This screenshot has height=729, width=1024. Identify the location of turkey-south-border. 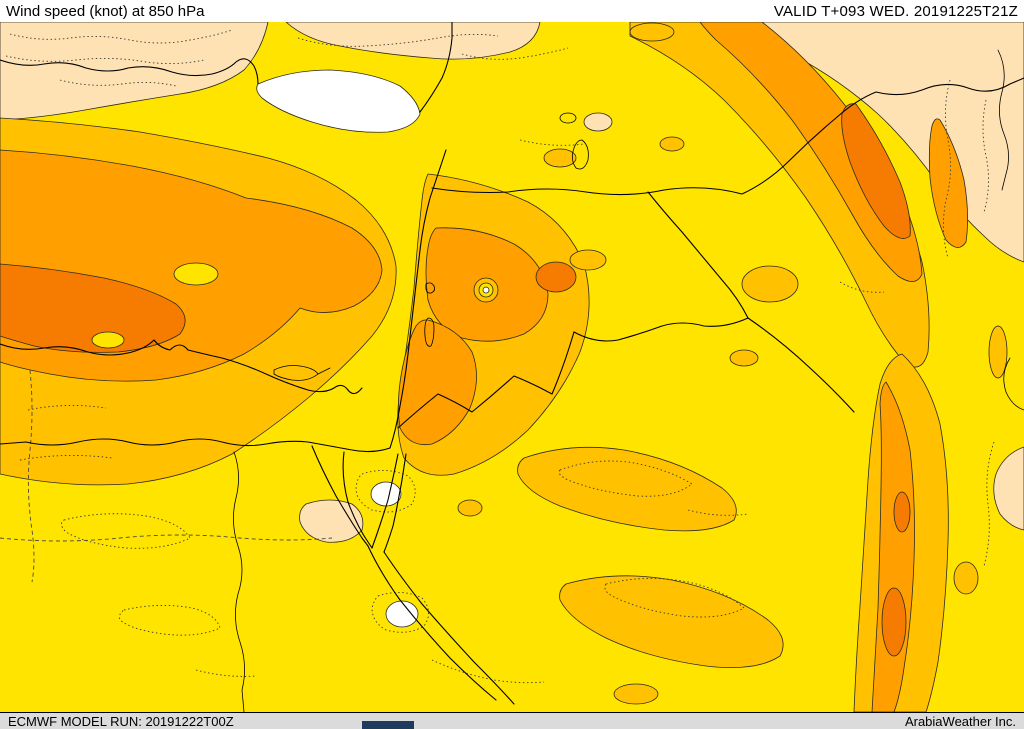
(727, 136).